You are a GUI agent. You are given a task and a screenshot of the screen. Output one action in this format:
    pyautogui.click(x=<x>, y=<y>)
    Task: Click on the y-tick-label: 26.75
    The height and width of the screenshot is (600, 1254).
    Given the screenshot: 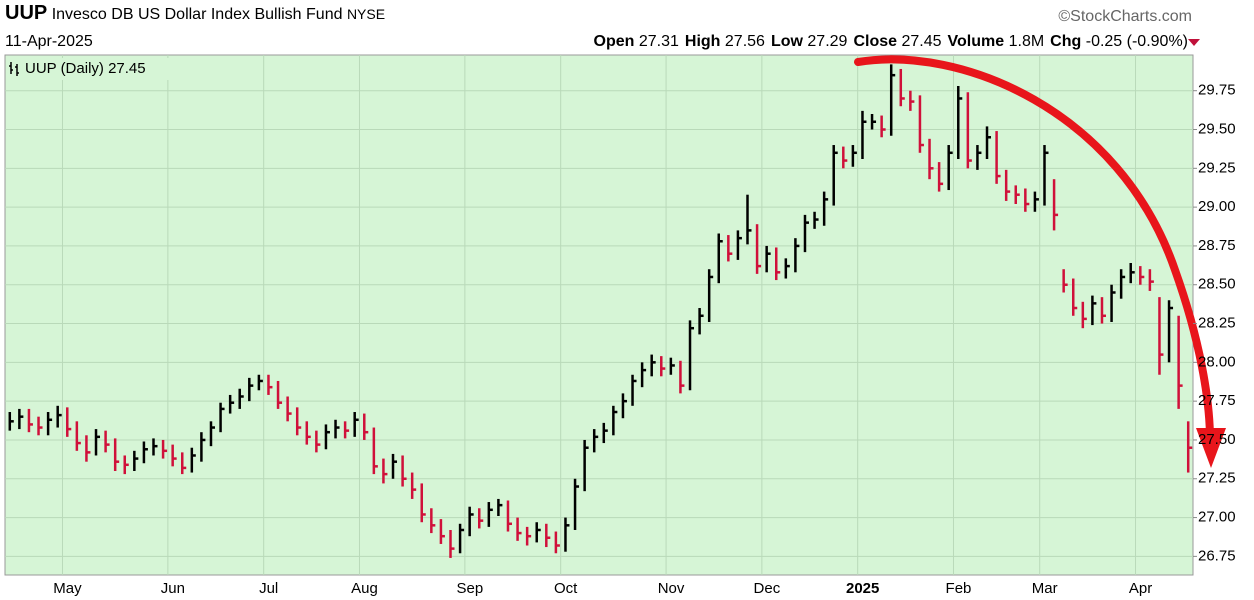 What is the action you would take?
    pyautogui.click(x=1217, y=555)
    